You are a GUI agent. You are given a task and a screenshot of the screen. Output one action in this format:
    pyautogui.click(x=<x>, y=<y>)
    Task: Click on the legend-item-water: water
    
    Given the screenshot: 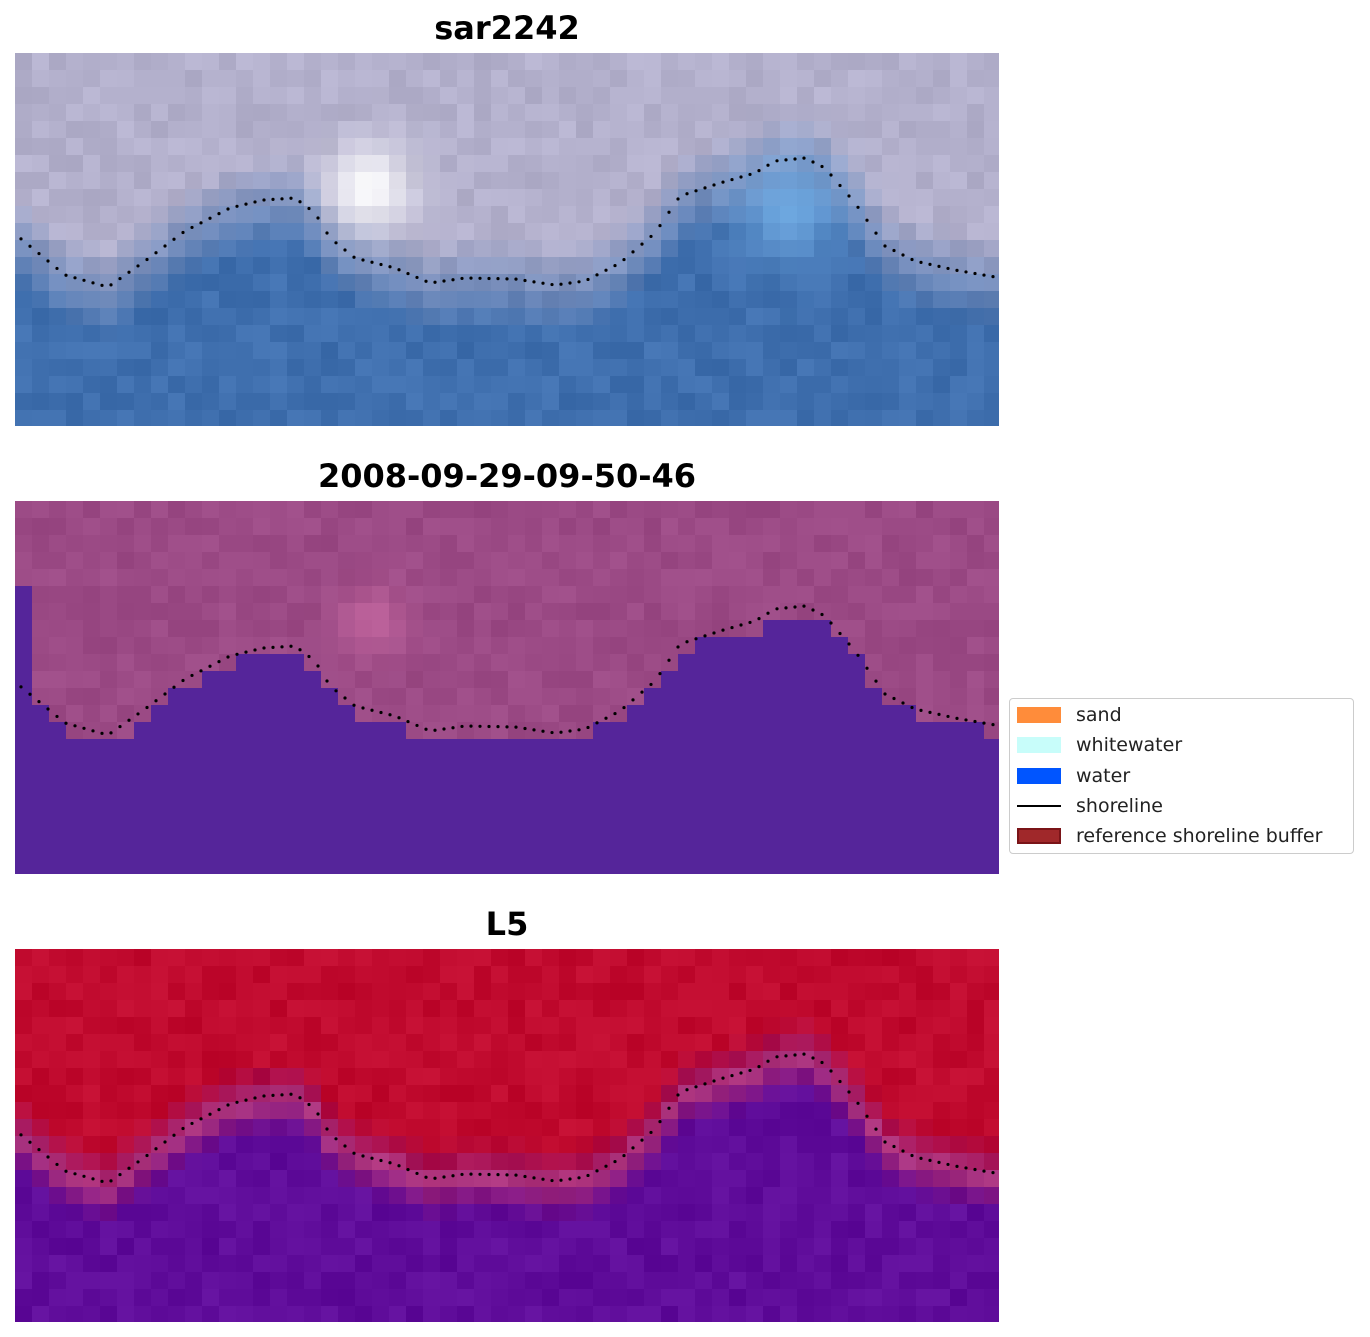 What is the action you would take?
    pyautogui.click(x=1073, y=776)
    